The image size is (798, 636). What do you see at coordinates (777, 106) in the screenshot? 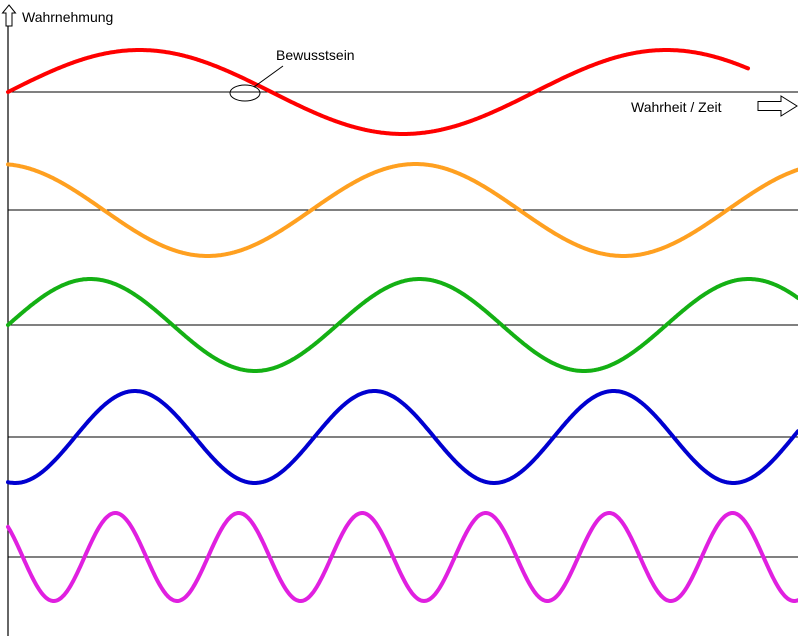
I see `right-arrow-icon` at bounding box center [777, 106].